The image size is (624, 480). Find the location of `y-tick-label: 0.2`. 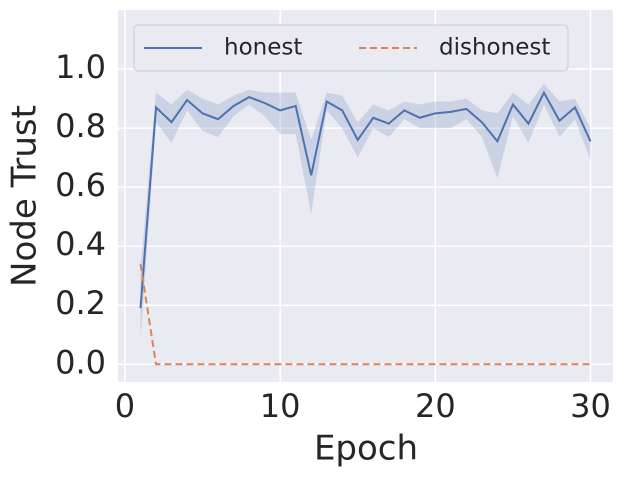

y-tick-label: 0.2 is located at coordinates (80, 303).